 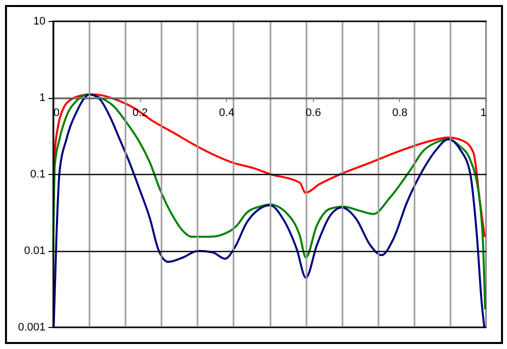 What do you see at coordinates (400, 113) in the screenshot?
I see `x-tick-label: 0.8` at bounding box center [400, 113].